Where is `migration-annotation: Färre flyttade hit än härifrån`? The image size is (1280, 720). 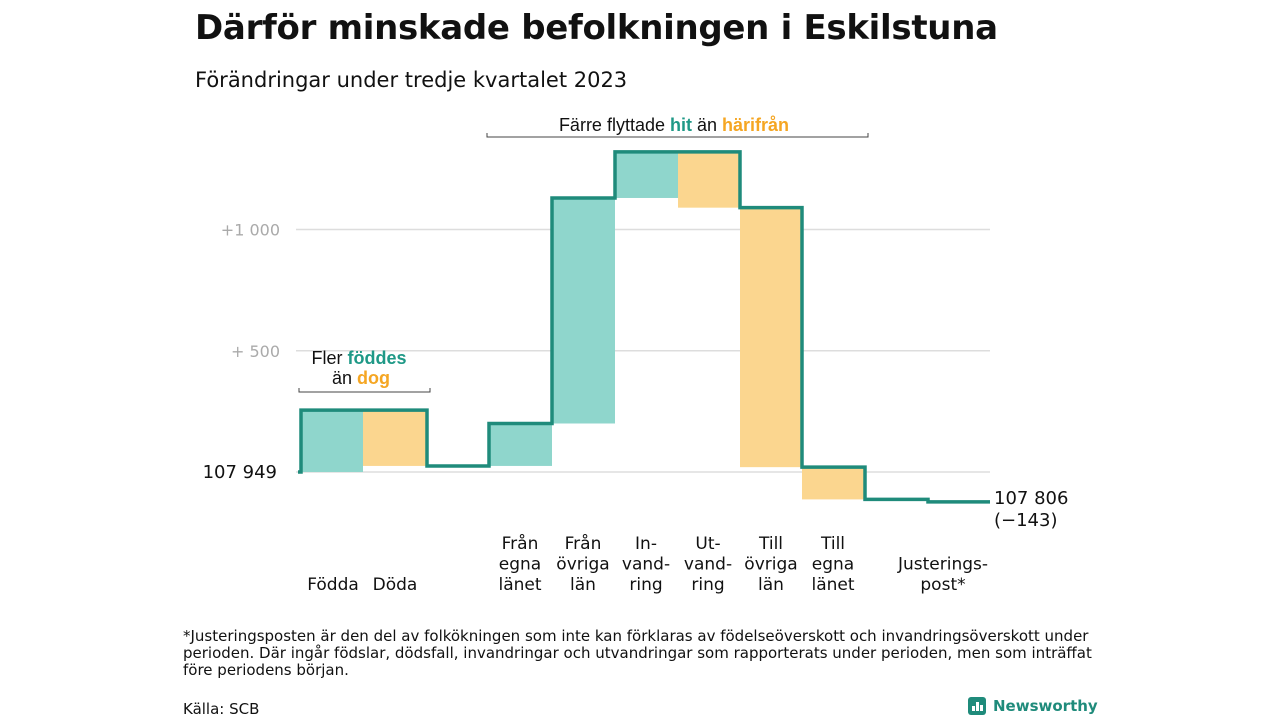 migration-annotation: Färre flyttade hit än härifrån is located at coordinates (674, 125).